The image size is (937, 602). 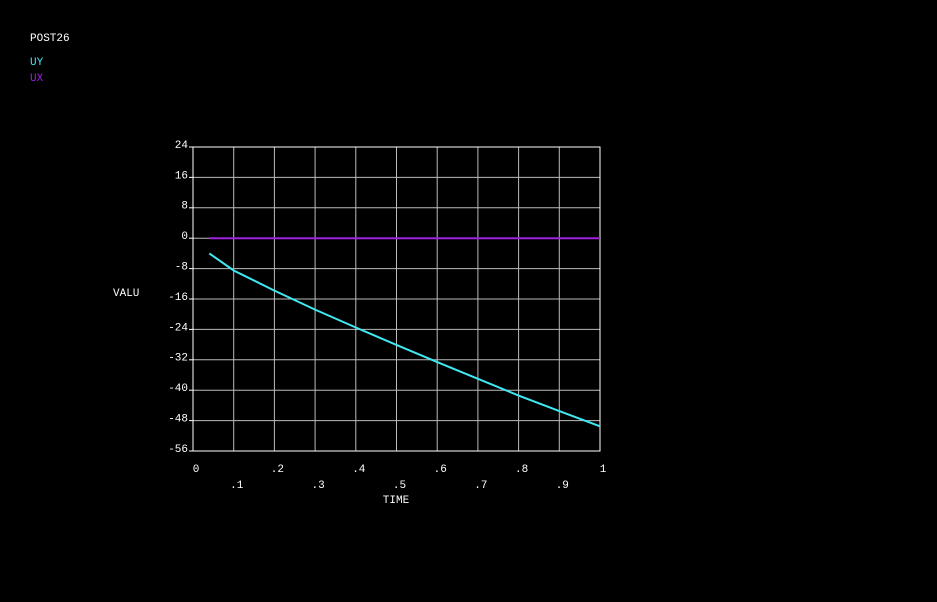 What do you see at coordinates (178, 450) in the screenshot?
I see `y-tick-label: -56` at bounding box center [178, 450].